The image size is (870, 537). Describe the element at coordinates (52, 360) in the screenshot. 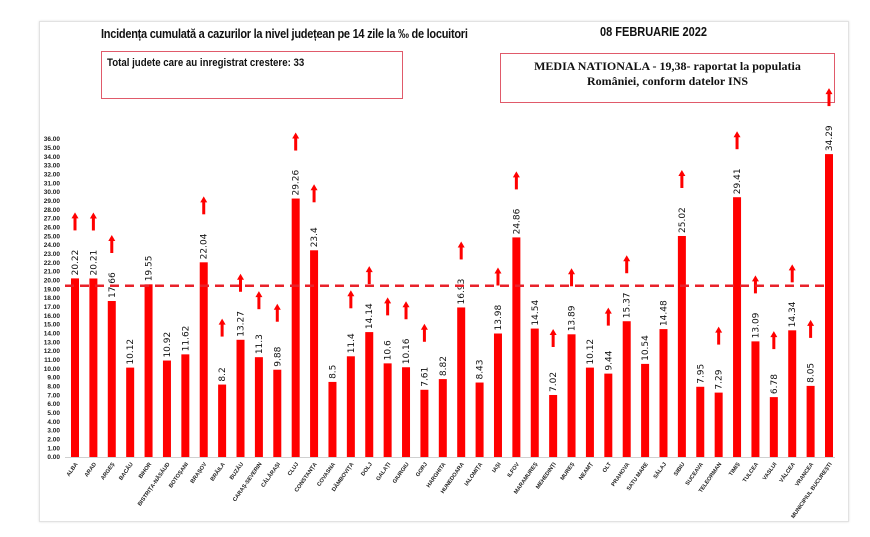

I see `y-tick-label: 11.00` at that location.